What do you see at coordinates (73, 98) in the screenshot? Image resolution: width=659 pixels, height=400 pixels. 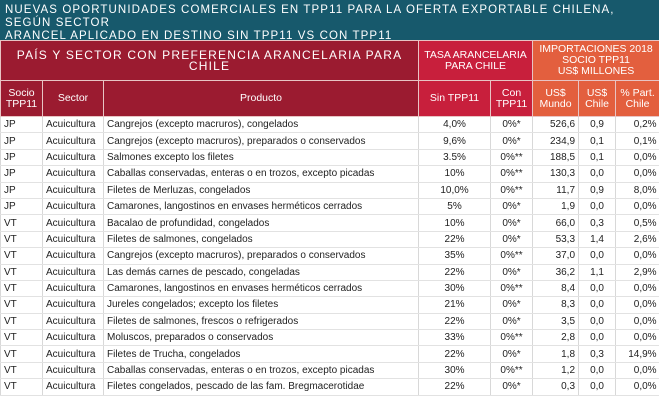 I see `col-sector: Sector` at bounding box center [73, 98].